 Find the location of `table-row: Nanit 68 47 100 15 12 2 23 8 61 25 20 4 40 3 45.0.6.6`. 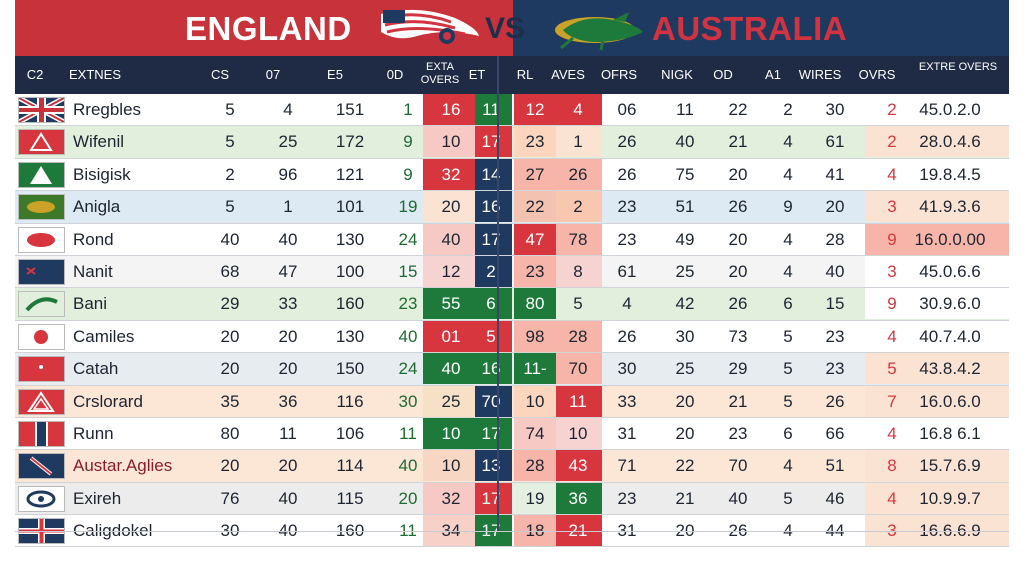

table-row: Nanit 68 47 100 15 12 2 23 8 61 25 20 4 40 3 45.0.6.6 is located at coordinates (512, 272).